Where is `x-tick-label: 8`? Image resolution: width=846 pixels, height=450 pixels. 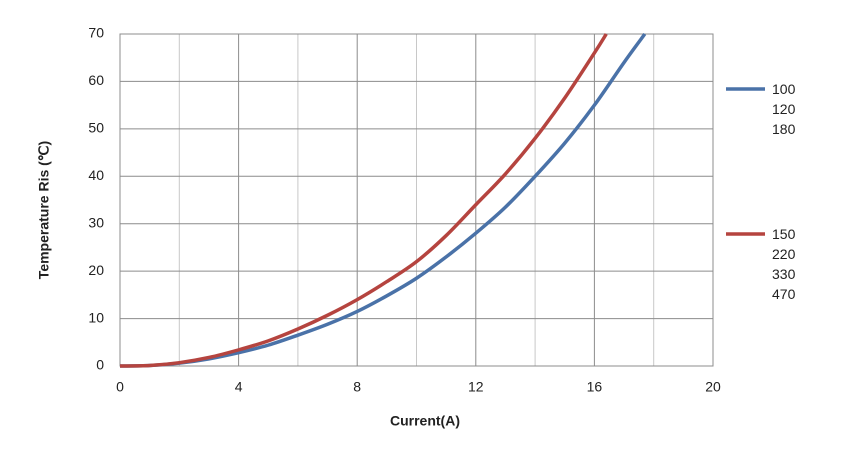
x-tick-label: 8 is located at coordinates (357, 387).